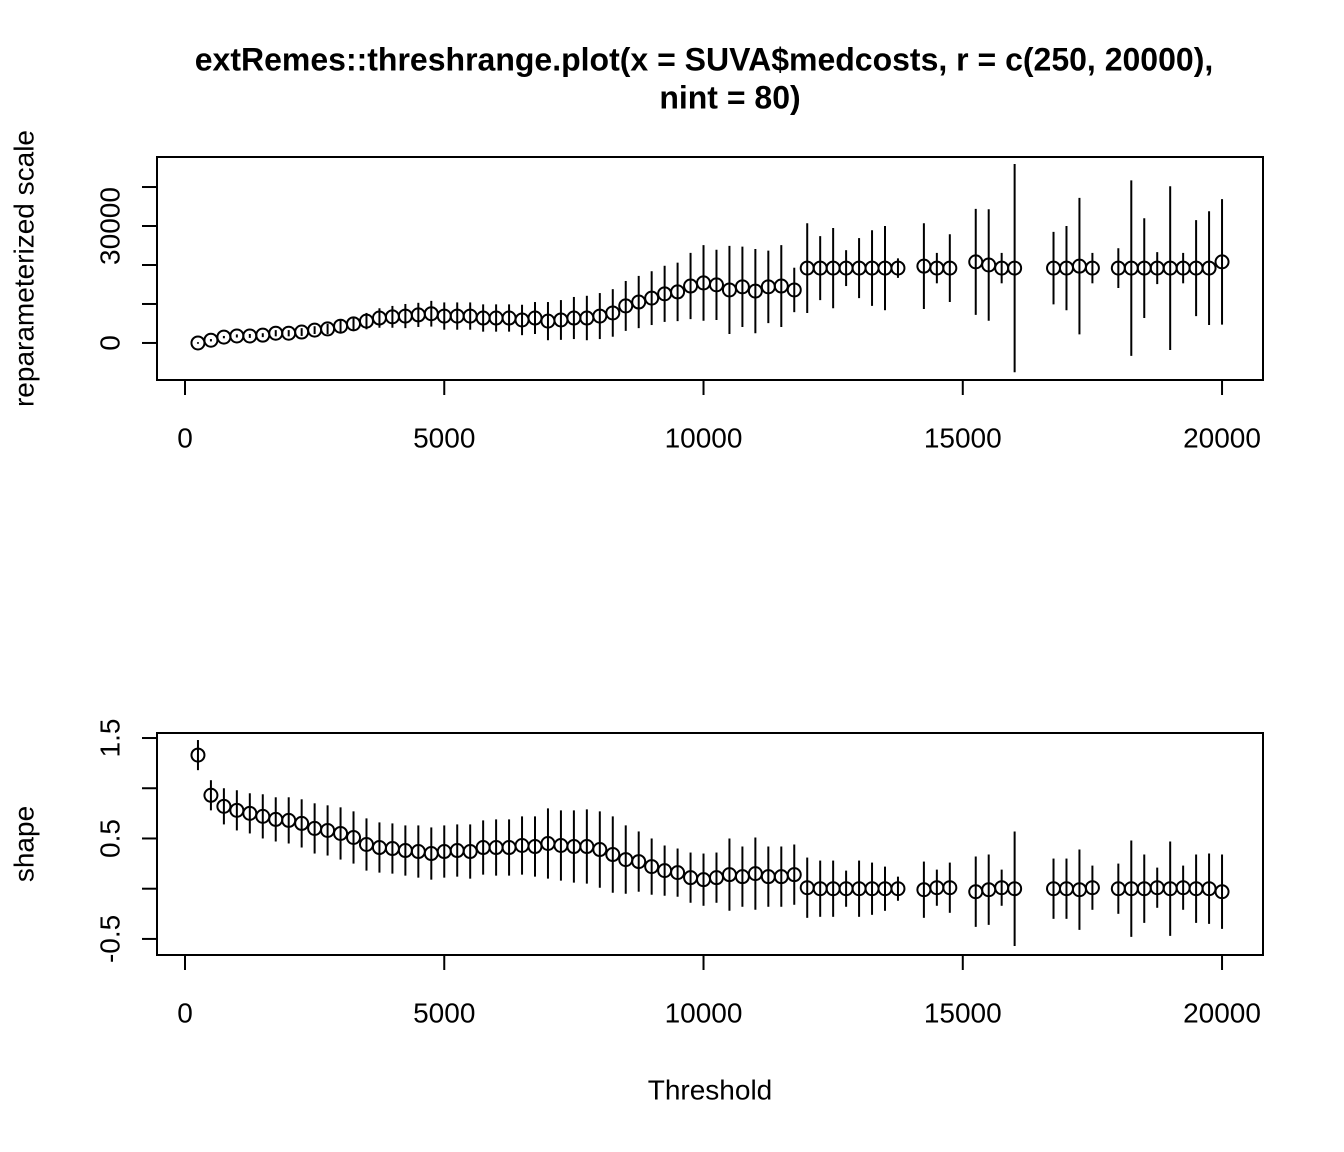 The height and width of the screenshot is (1152, 1344). I want to click on y-tick-label: 0.5, so click(109, 838).